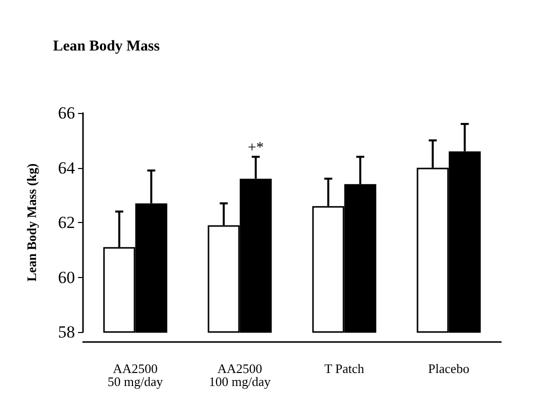 The width and height of the screenshot is (539, 408). I want to click on x-tick-label: T Patch, so click(344, 368).